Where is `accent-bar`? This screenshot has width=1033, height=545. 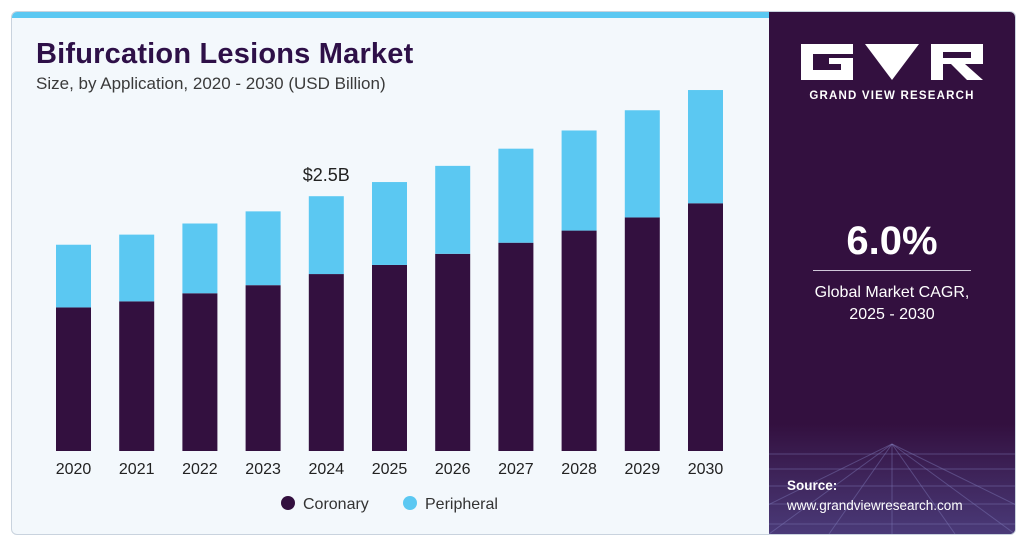
accent-bar is located at coordinates (390, 15).